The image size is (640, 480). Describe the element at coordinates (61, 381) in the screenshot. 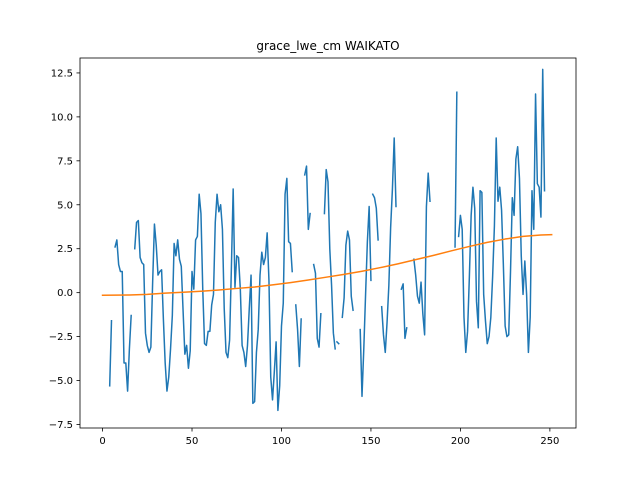

I see `y-tick-label: −5.0` at that location.